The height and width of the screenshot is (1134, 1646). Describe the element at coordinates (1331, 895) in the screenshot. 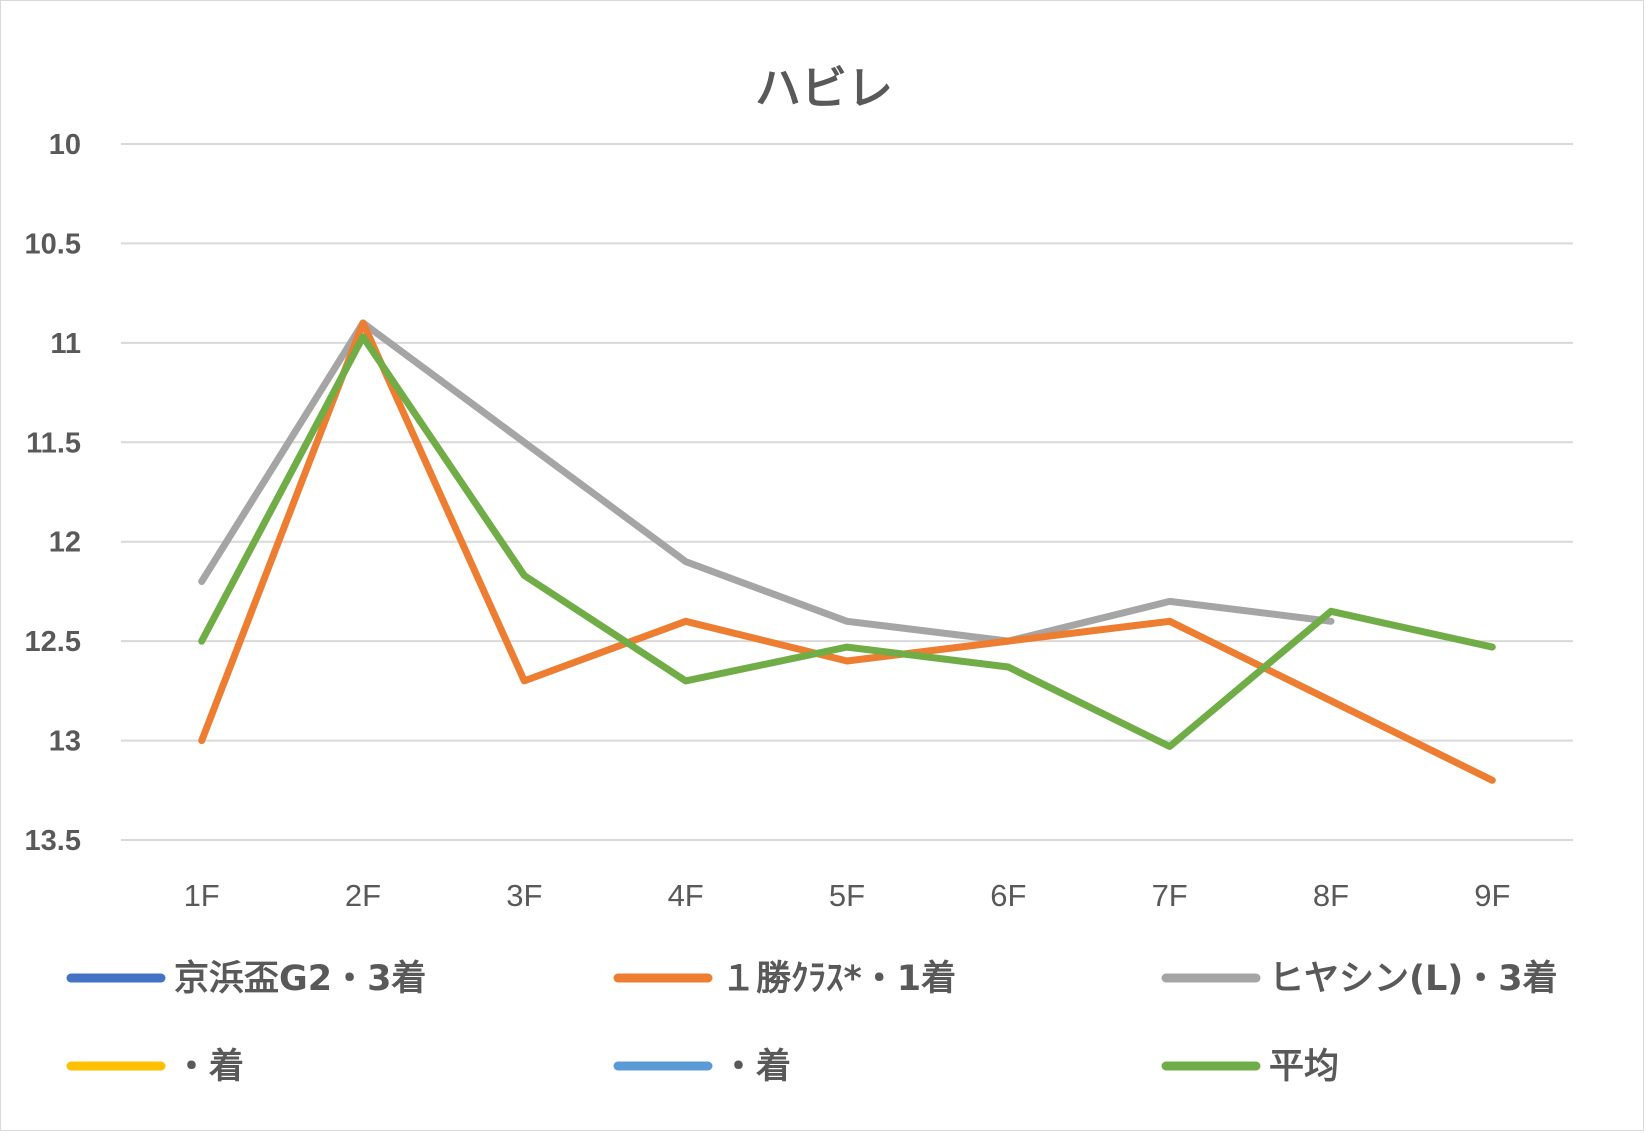

I see `x-tick-label: 8F` at that location.